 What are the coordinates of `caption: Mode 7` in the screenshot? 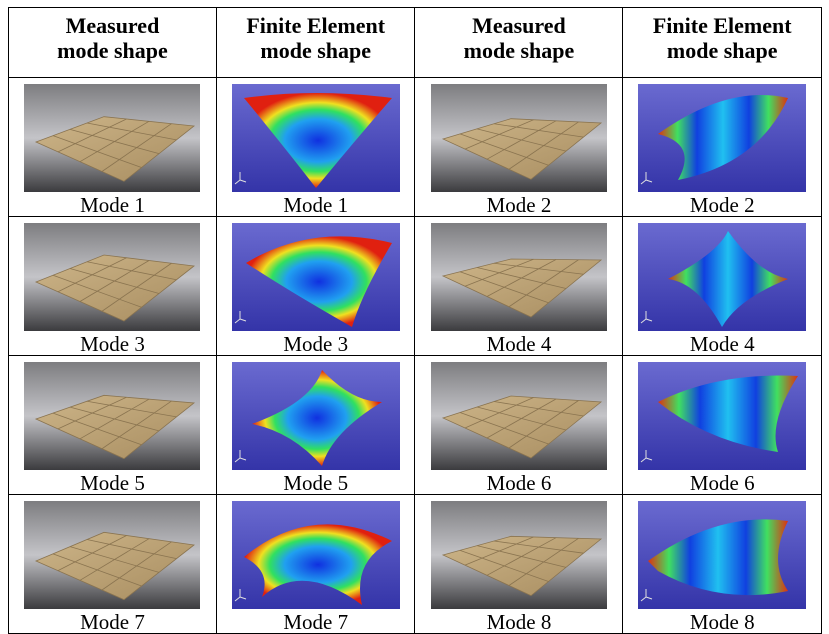 It's located at (316, 622).